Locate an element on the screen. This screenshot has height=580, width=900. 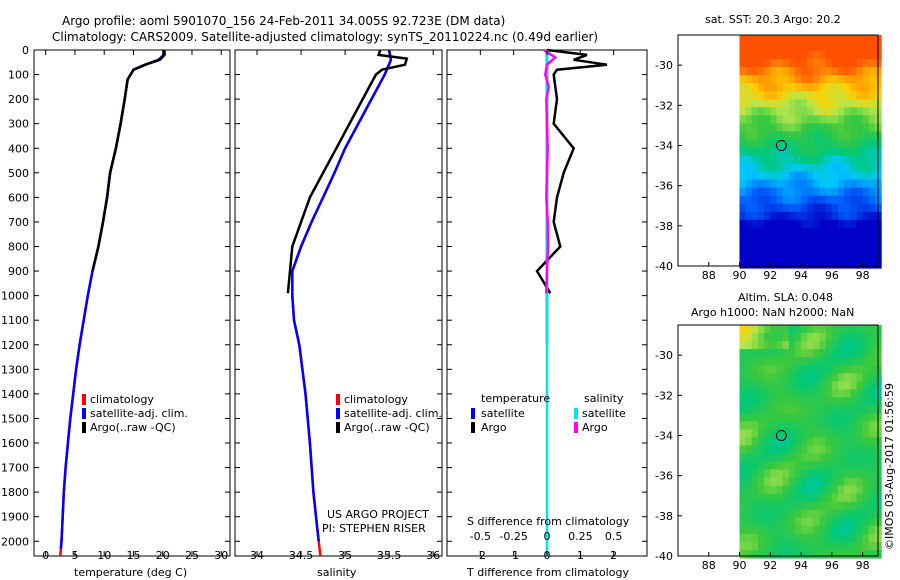
map-x-tick-label: 92 is located at coordinates (770, 565).